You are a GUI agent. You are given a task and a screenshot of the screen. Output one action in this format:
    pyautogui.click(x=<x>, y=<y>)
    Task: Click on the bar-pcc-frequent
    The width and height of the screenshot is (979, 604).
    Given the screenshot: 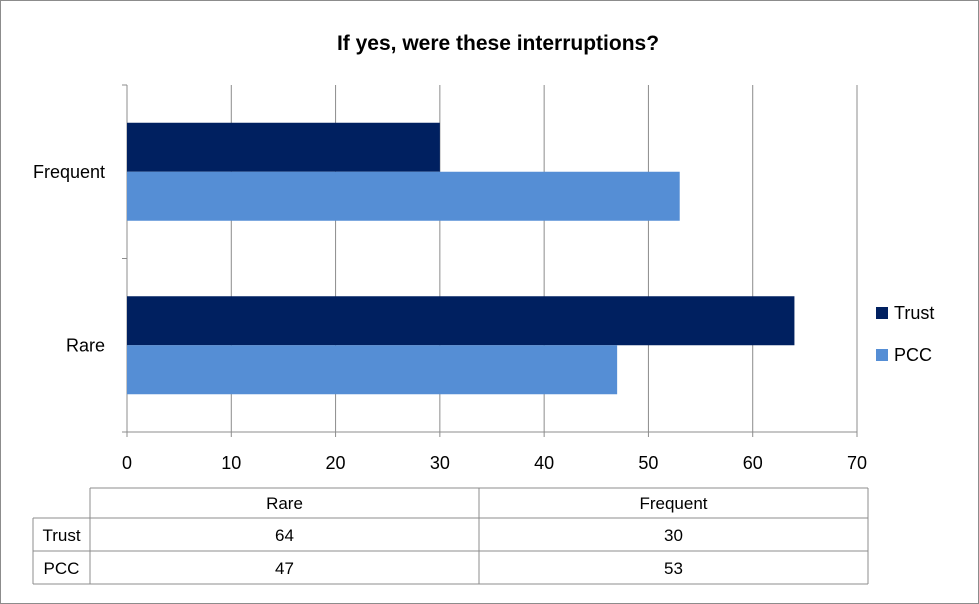 What is the action you would take?
    pyautogui.click(x=403, y=196)
    